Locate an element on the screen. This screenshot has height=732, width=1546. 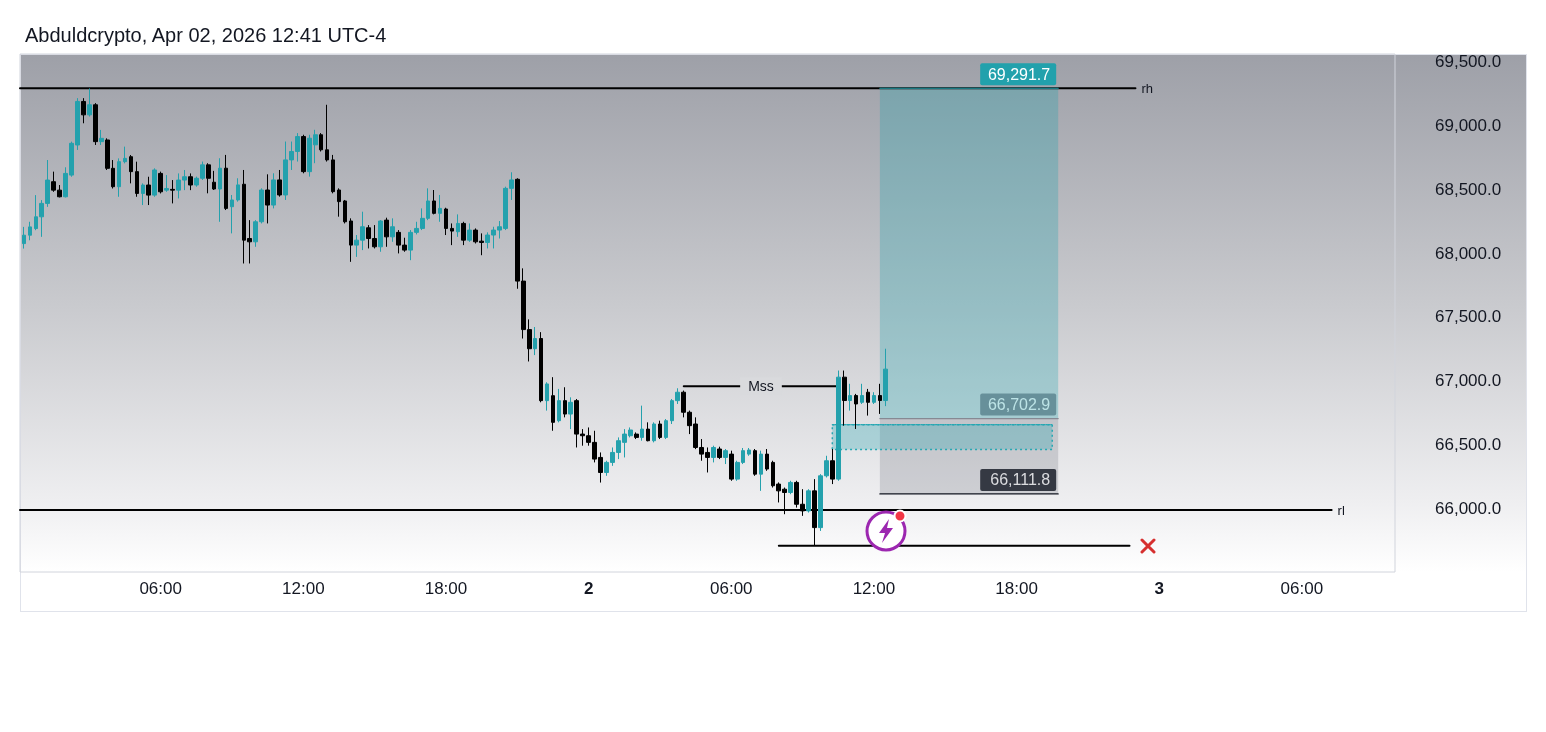
y-tick-label: 68,000.0 is located at coordinates (1468, 253).